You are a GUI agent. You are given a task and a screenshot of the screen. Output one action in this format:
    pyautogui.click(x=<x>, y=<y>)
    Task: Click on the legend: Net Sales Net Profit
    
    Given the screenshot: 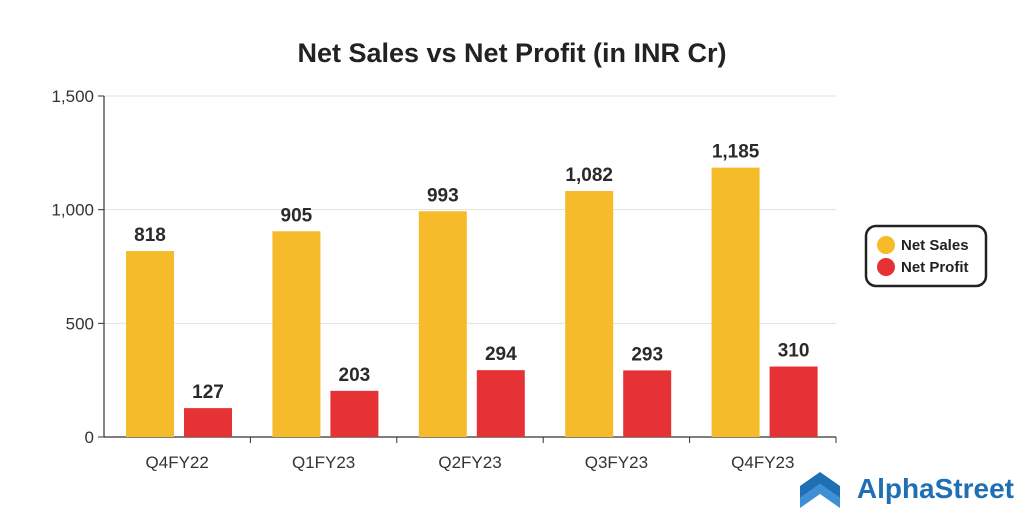 What is the action you would take?
    pyautogui.click(x=926, y=256)
    